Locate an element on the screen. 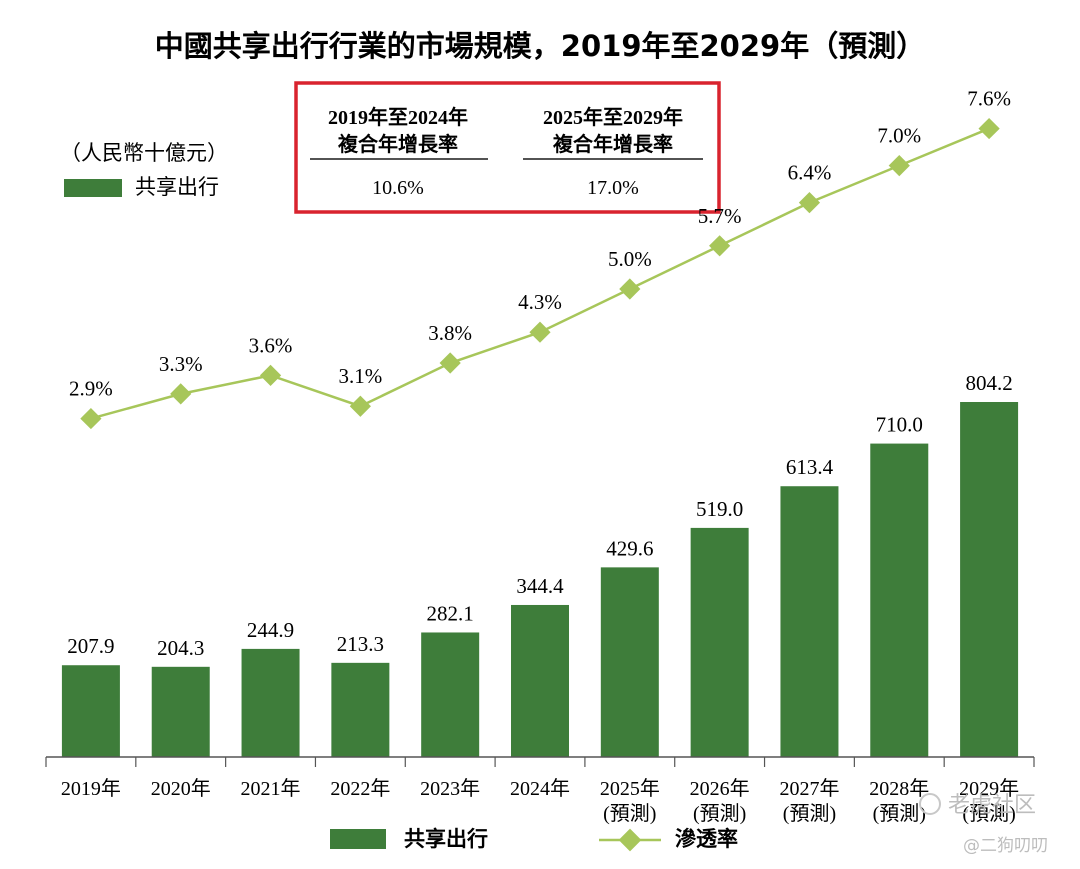 The height and width of the screenshot is (869, 1080). line-value-label: 6.4% is located at coordinates (810, 173).